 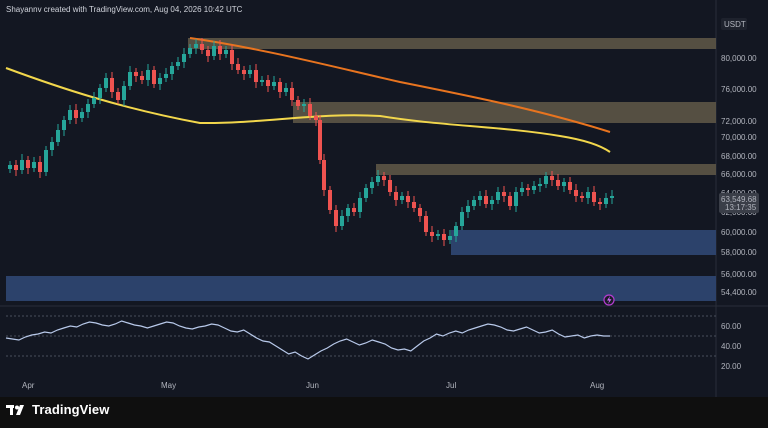 What do you see at coordinates (57, 409) in the screenshot?
I see `tradingview-logo: TradingView` at bounding box center [57, 409].